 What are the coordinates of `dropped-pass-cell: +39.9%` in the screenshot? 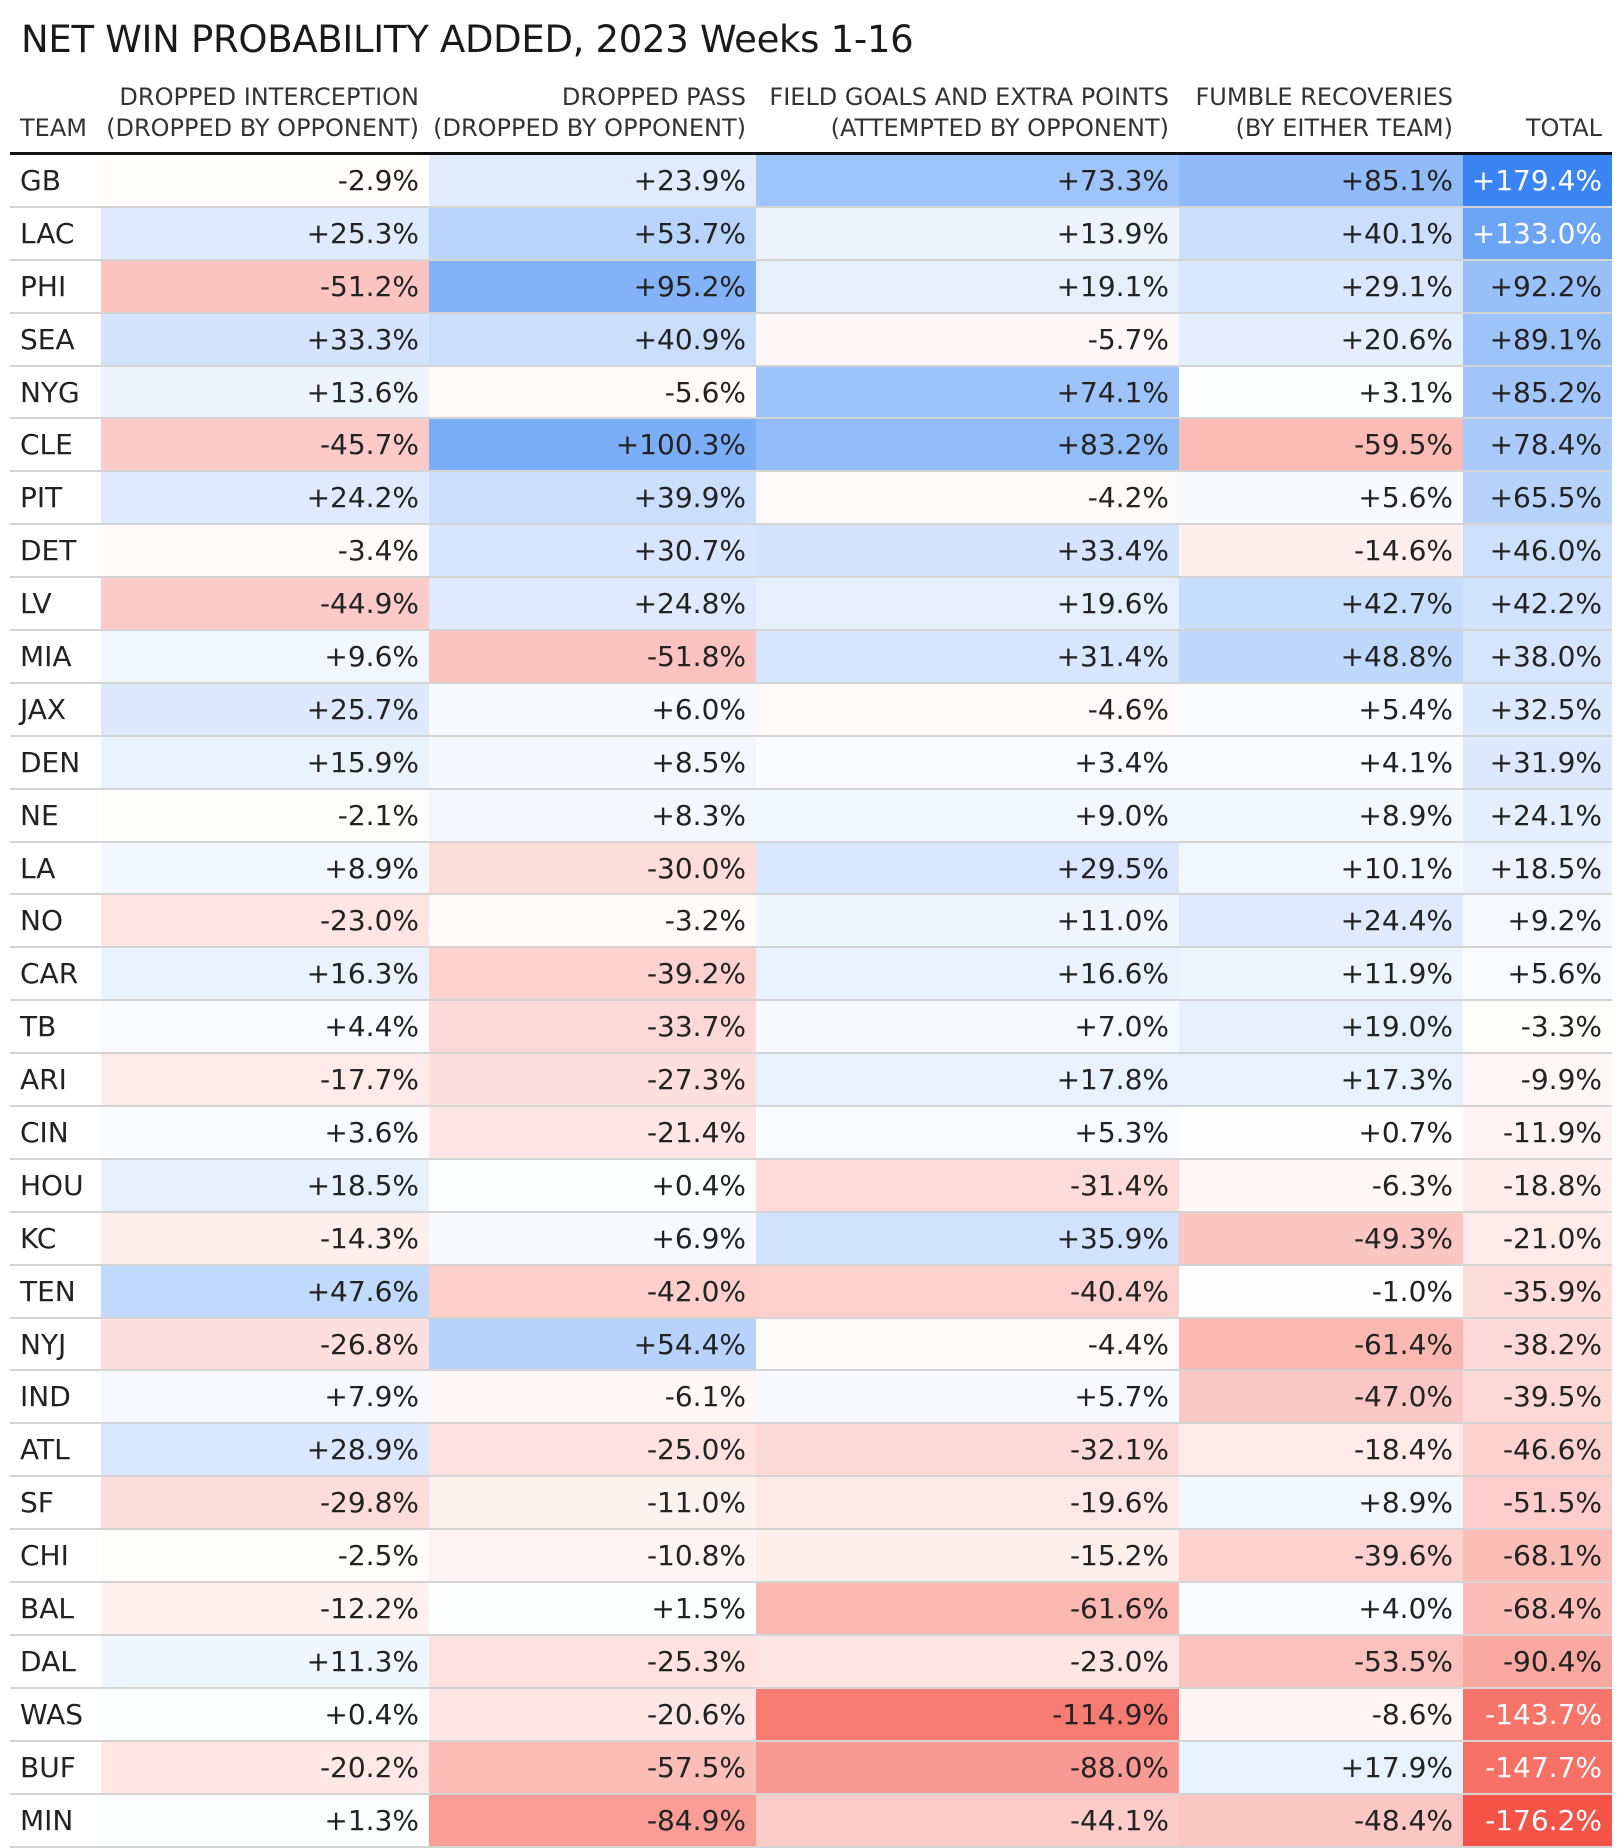 It's located at (592, 498).